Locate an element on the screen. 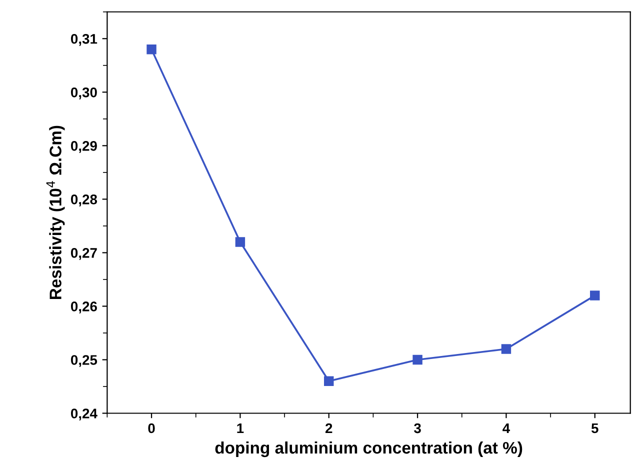 The width and height of the screenshot is (638, 475). y-tick-label: 0,27 is located at coordinates (83, 254).